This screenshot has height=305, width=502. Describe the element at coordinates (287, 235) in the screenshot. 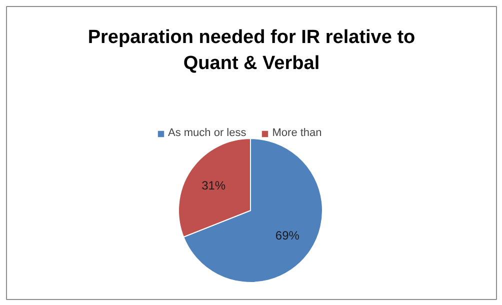

I see `data-label: 69%` at that location.